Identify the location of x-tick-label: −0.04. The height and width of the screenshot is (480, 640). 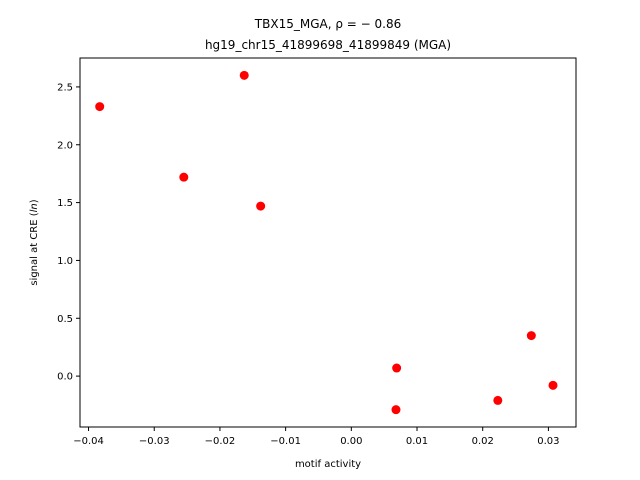
(88, 441).